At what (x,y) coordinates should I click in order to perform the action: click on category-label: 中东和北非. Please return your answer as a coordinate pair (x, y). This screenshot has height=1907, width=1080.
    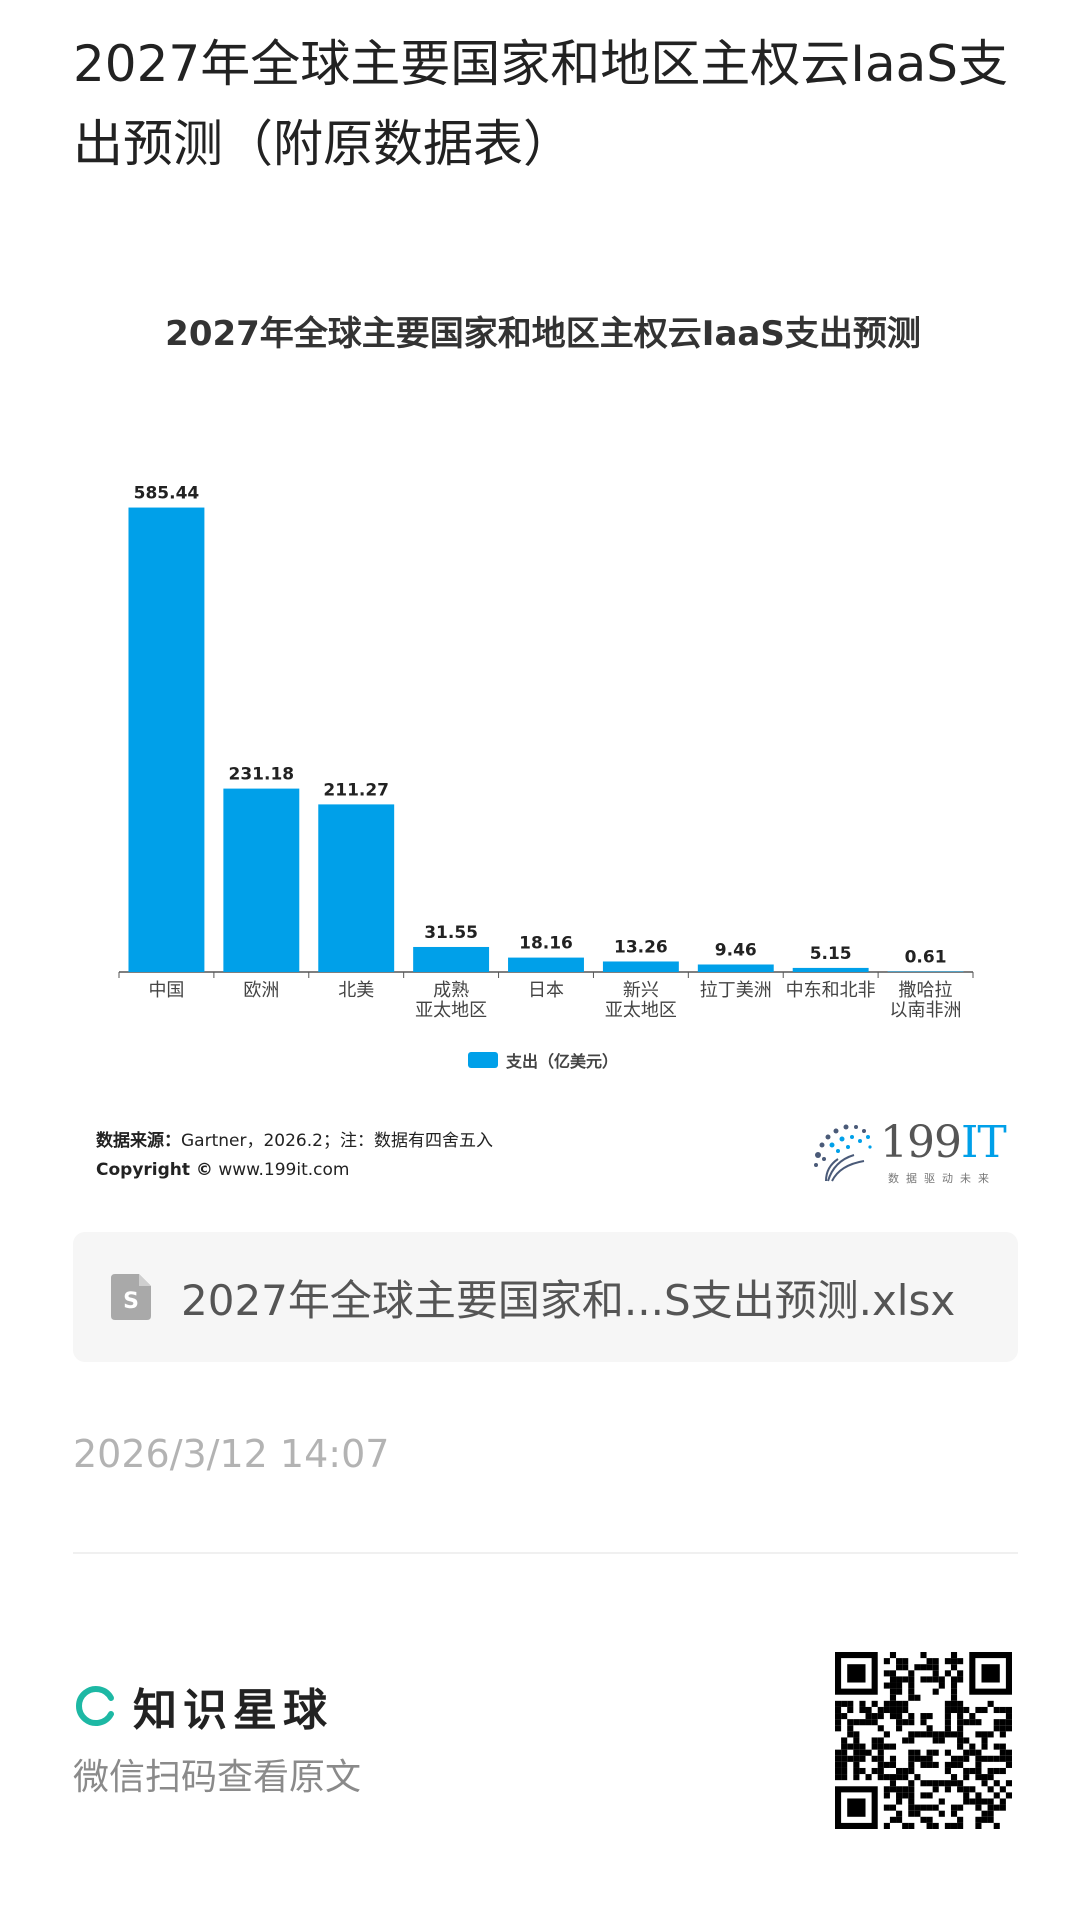
    Looking at the image, I should click on (831, 990).